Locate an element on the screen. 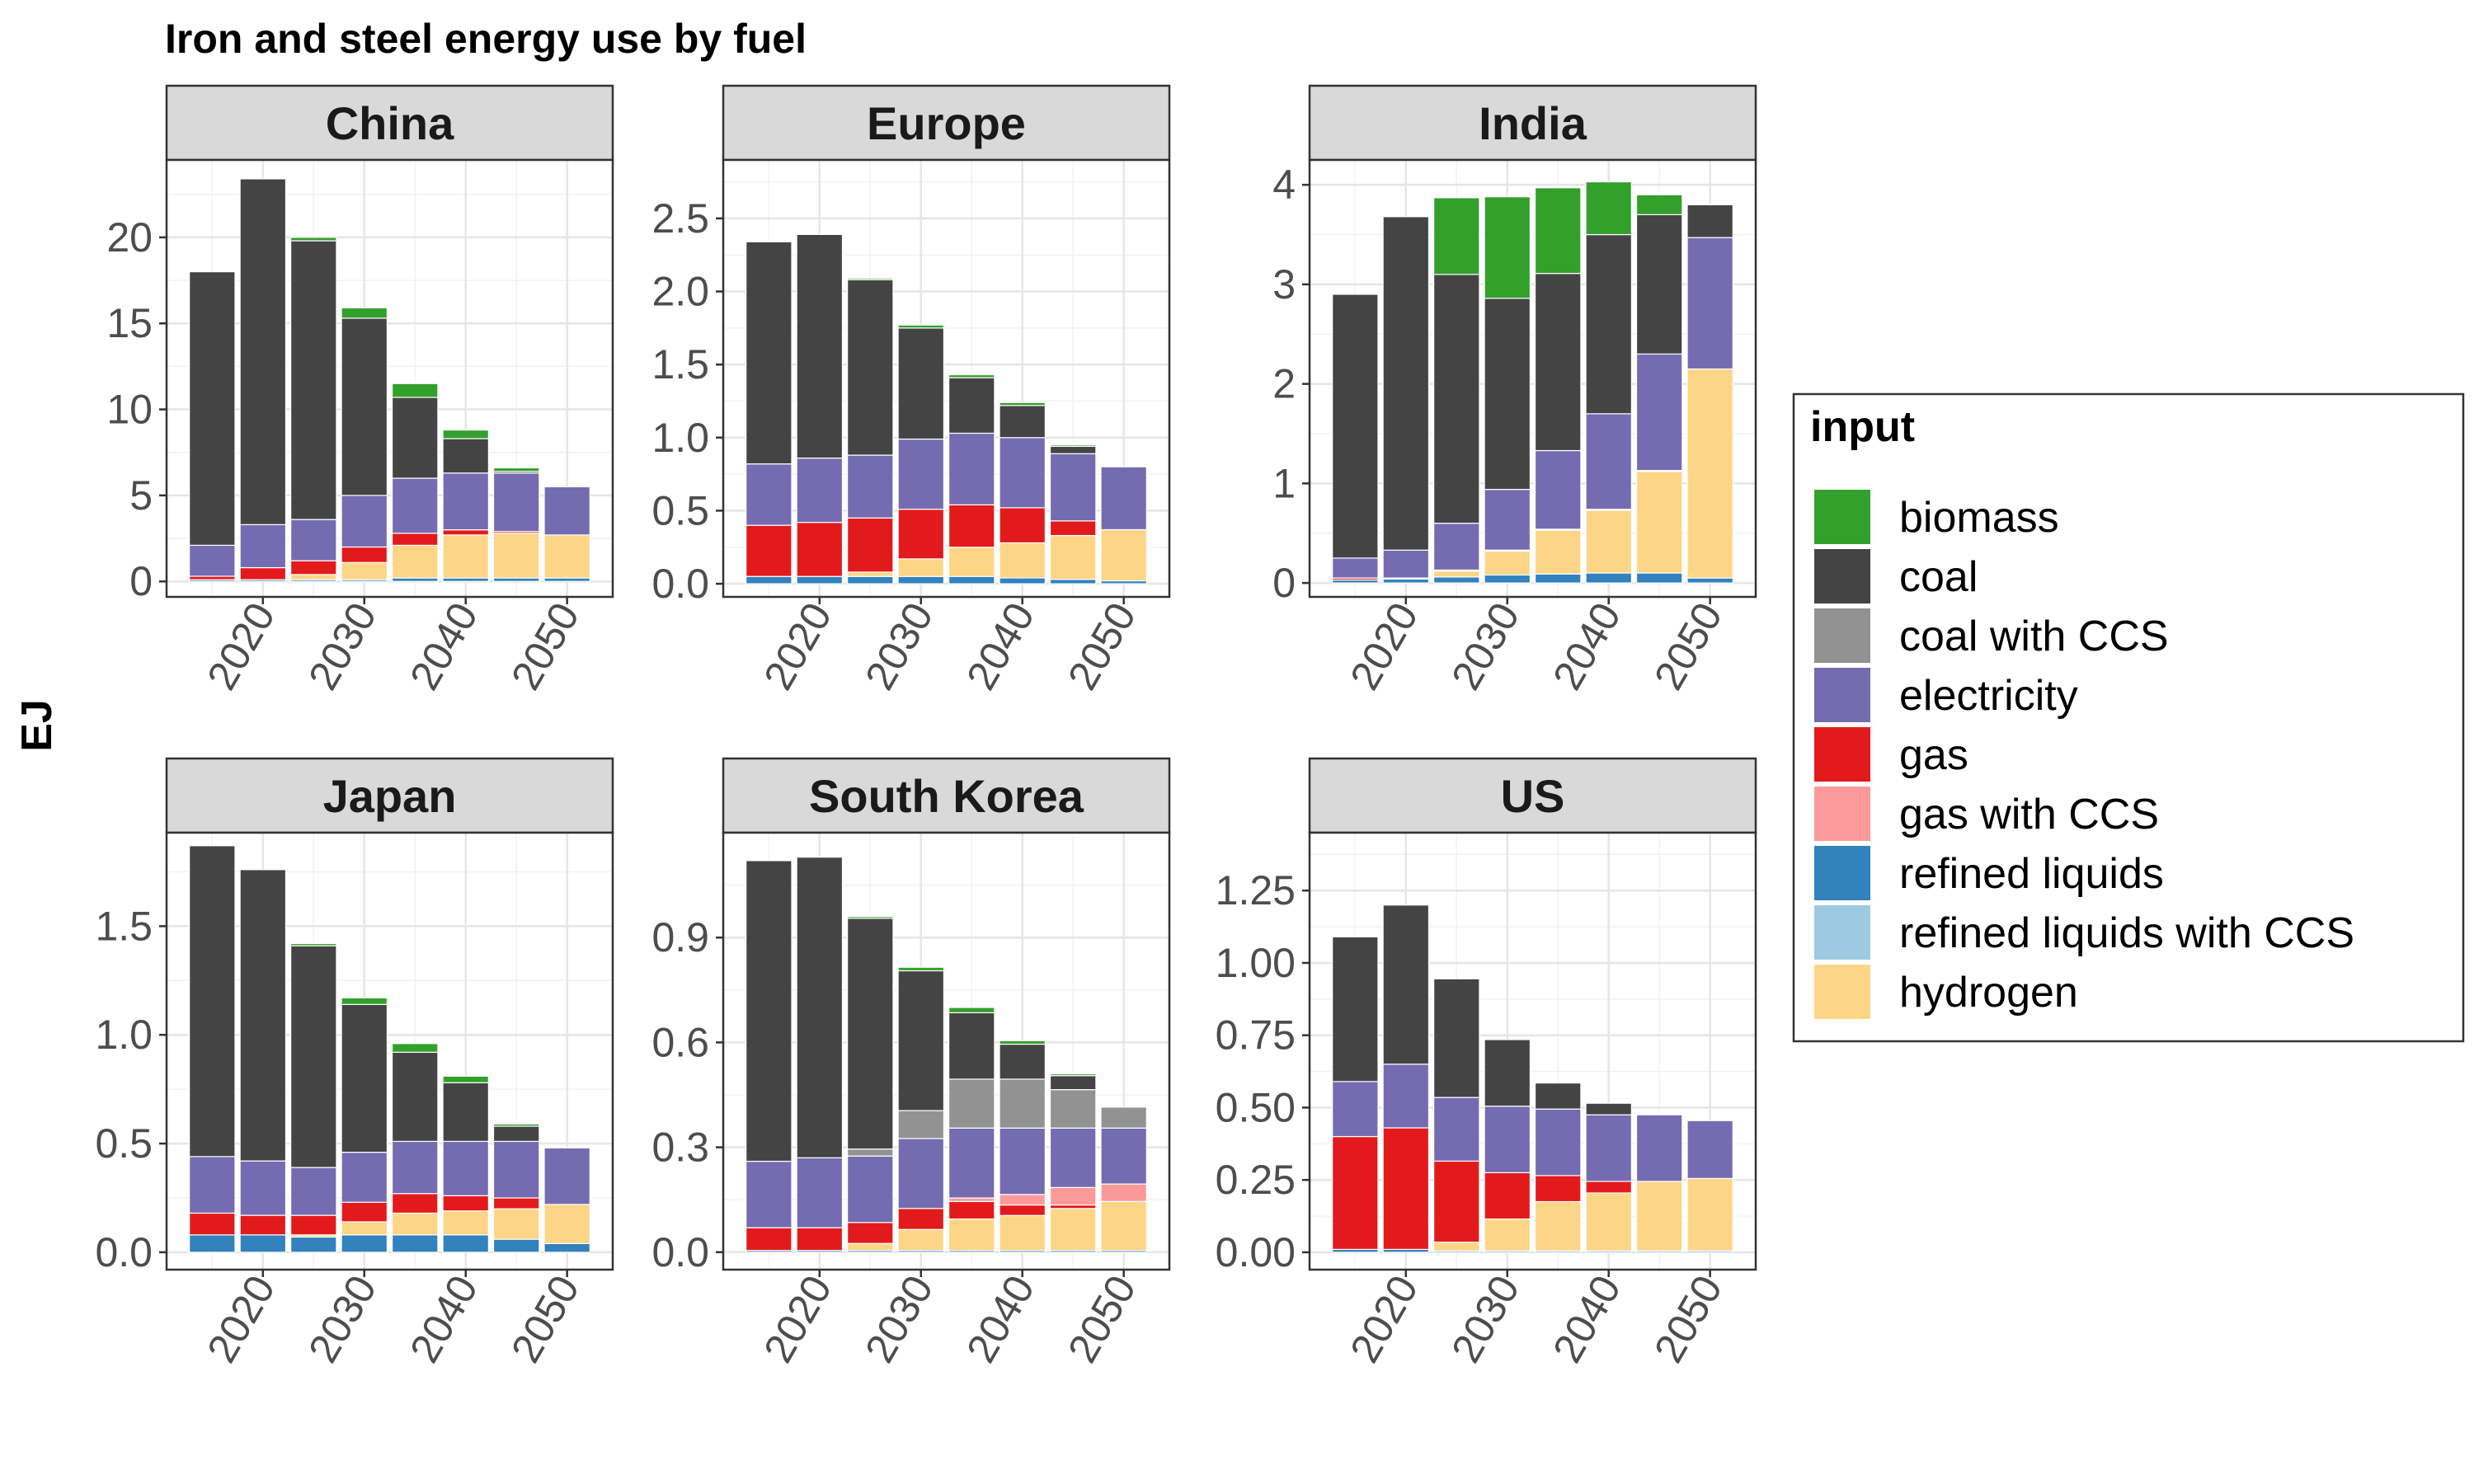  legend-label: hydrogen is located at coordinates (1988, 993).